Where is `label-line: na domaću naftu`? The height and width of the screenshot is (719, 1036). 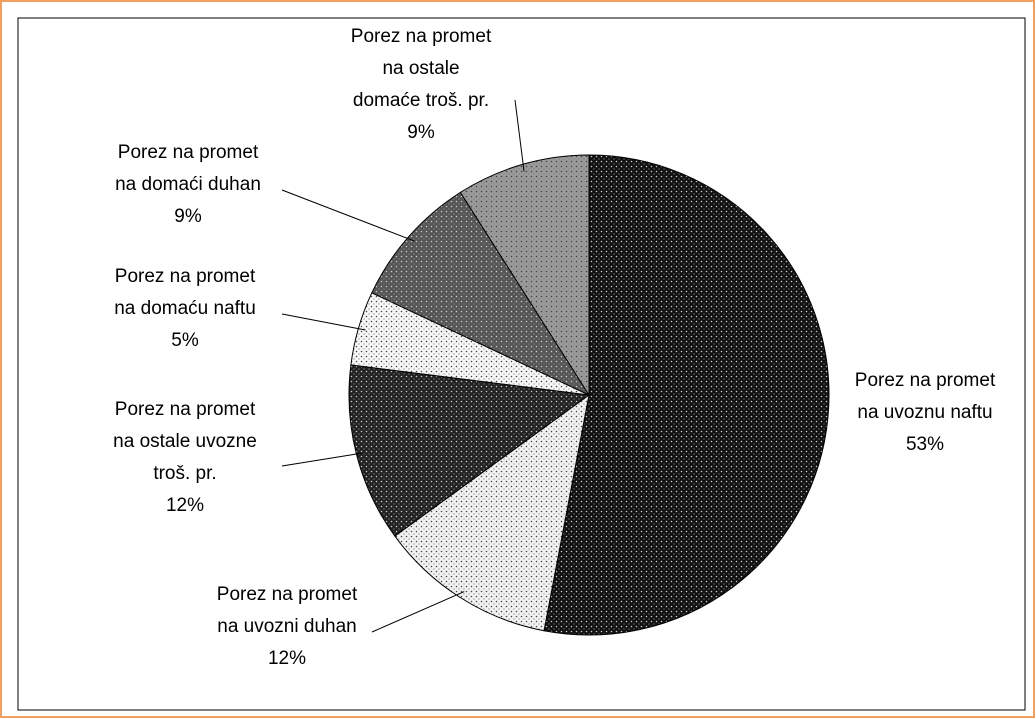 label-line: na domaću naftu is located at coordinates (185, 308).